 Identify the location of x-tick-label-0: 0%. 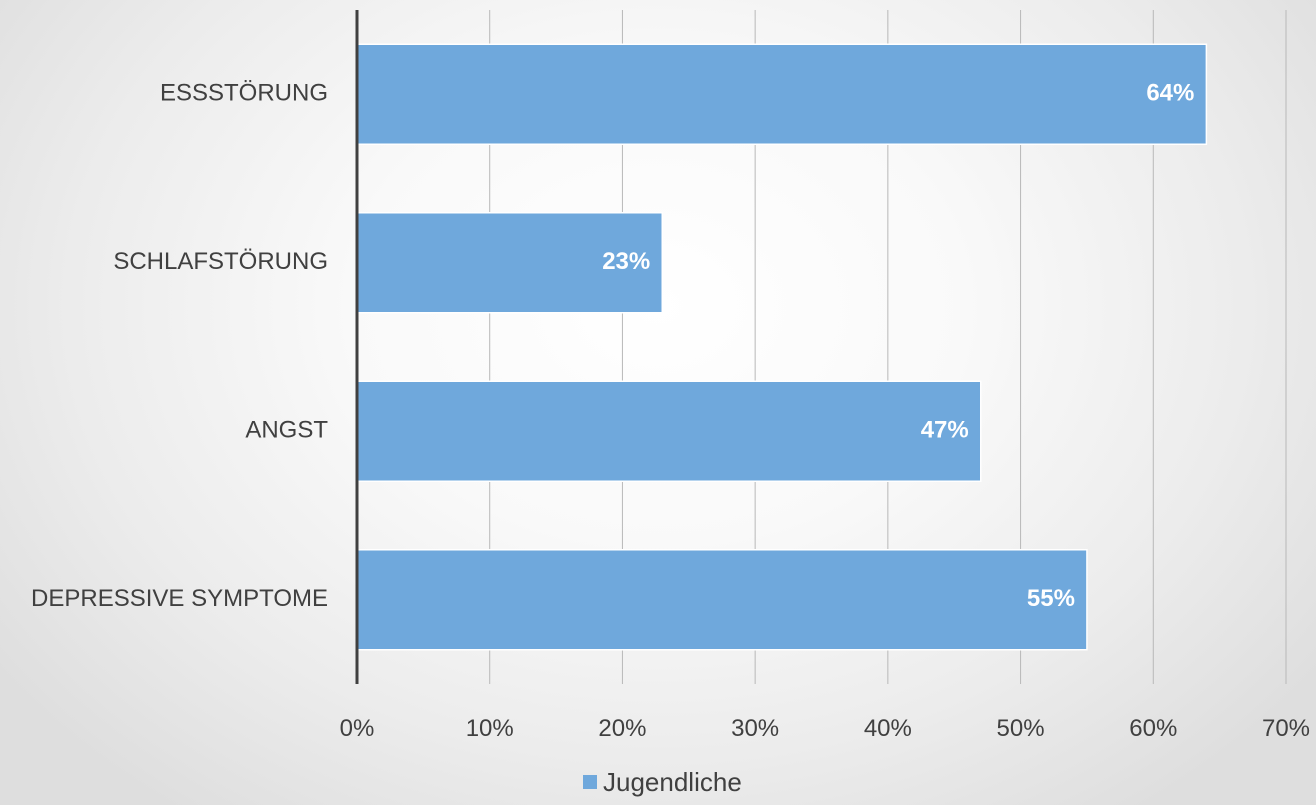
(357, 728).